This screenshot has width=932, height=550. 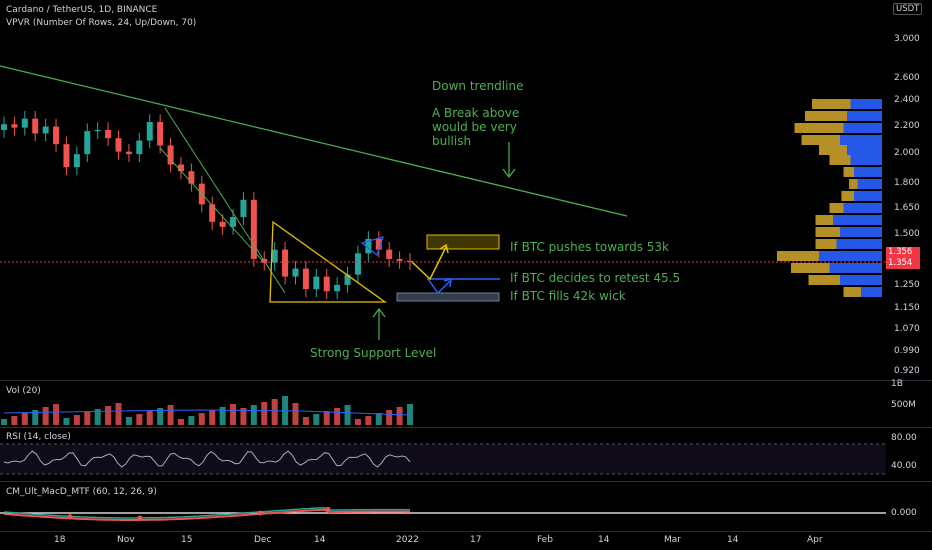 I want to click on zone-53k, so click(x=463, y=242).